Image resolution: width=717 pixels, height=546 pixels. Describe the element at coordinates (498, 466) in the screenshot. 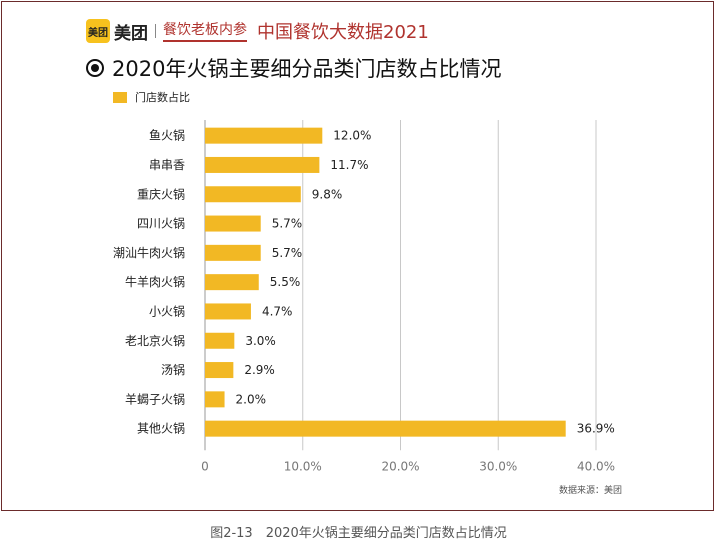

I see `x-tick-label: 30.0%` at that location.